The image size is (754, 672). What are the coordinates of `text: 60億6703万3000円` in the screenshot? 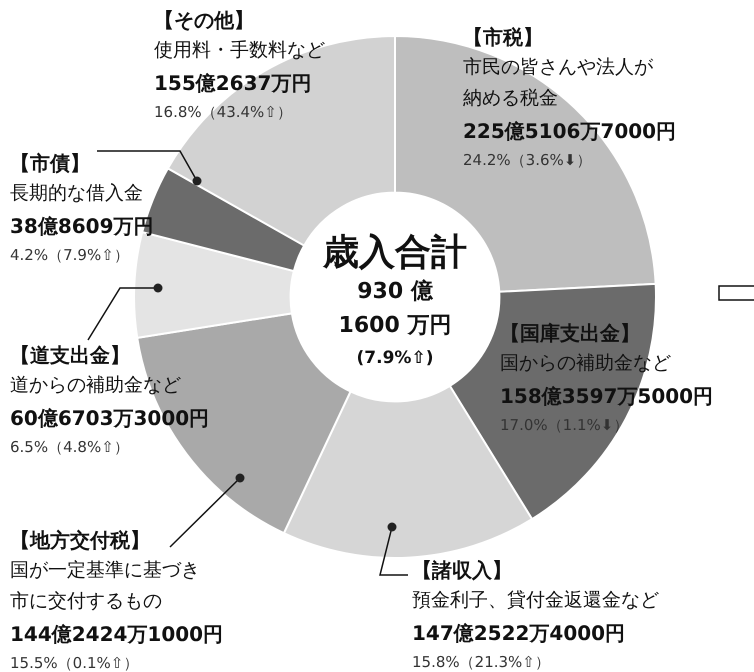 It's located at (110, 418).